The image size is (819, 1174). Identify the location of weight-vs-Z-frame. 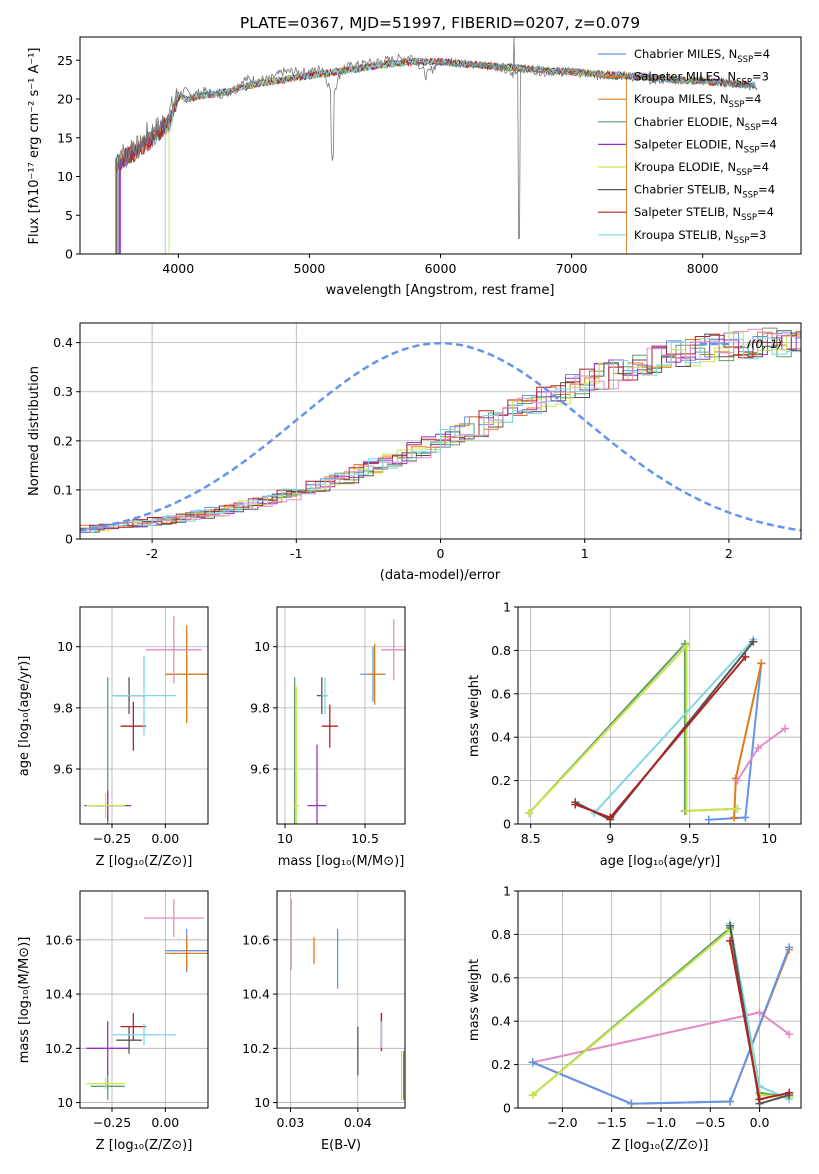
(659, 999).